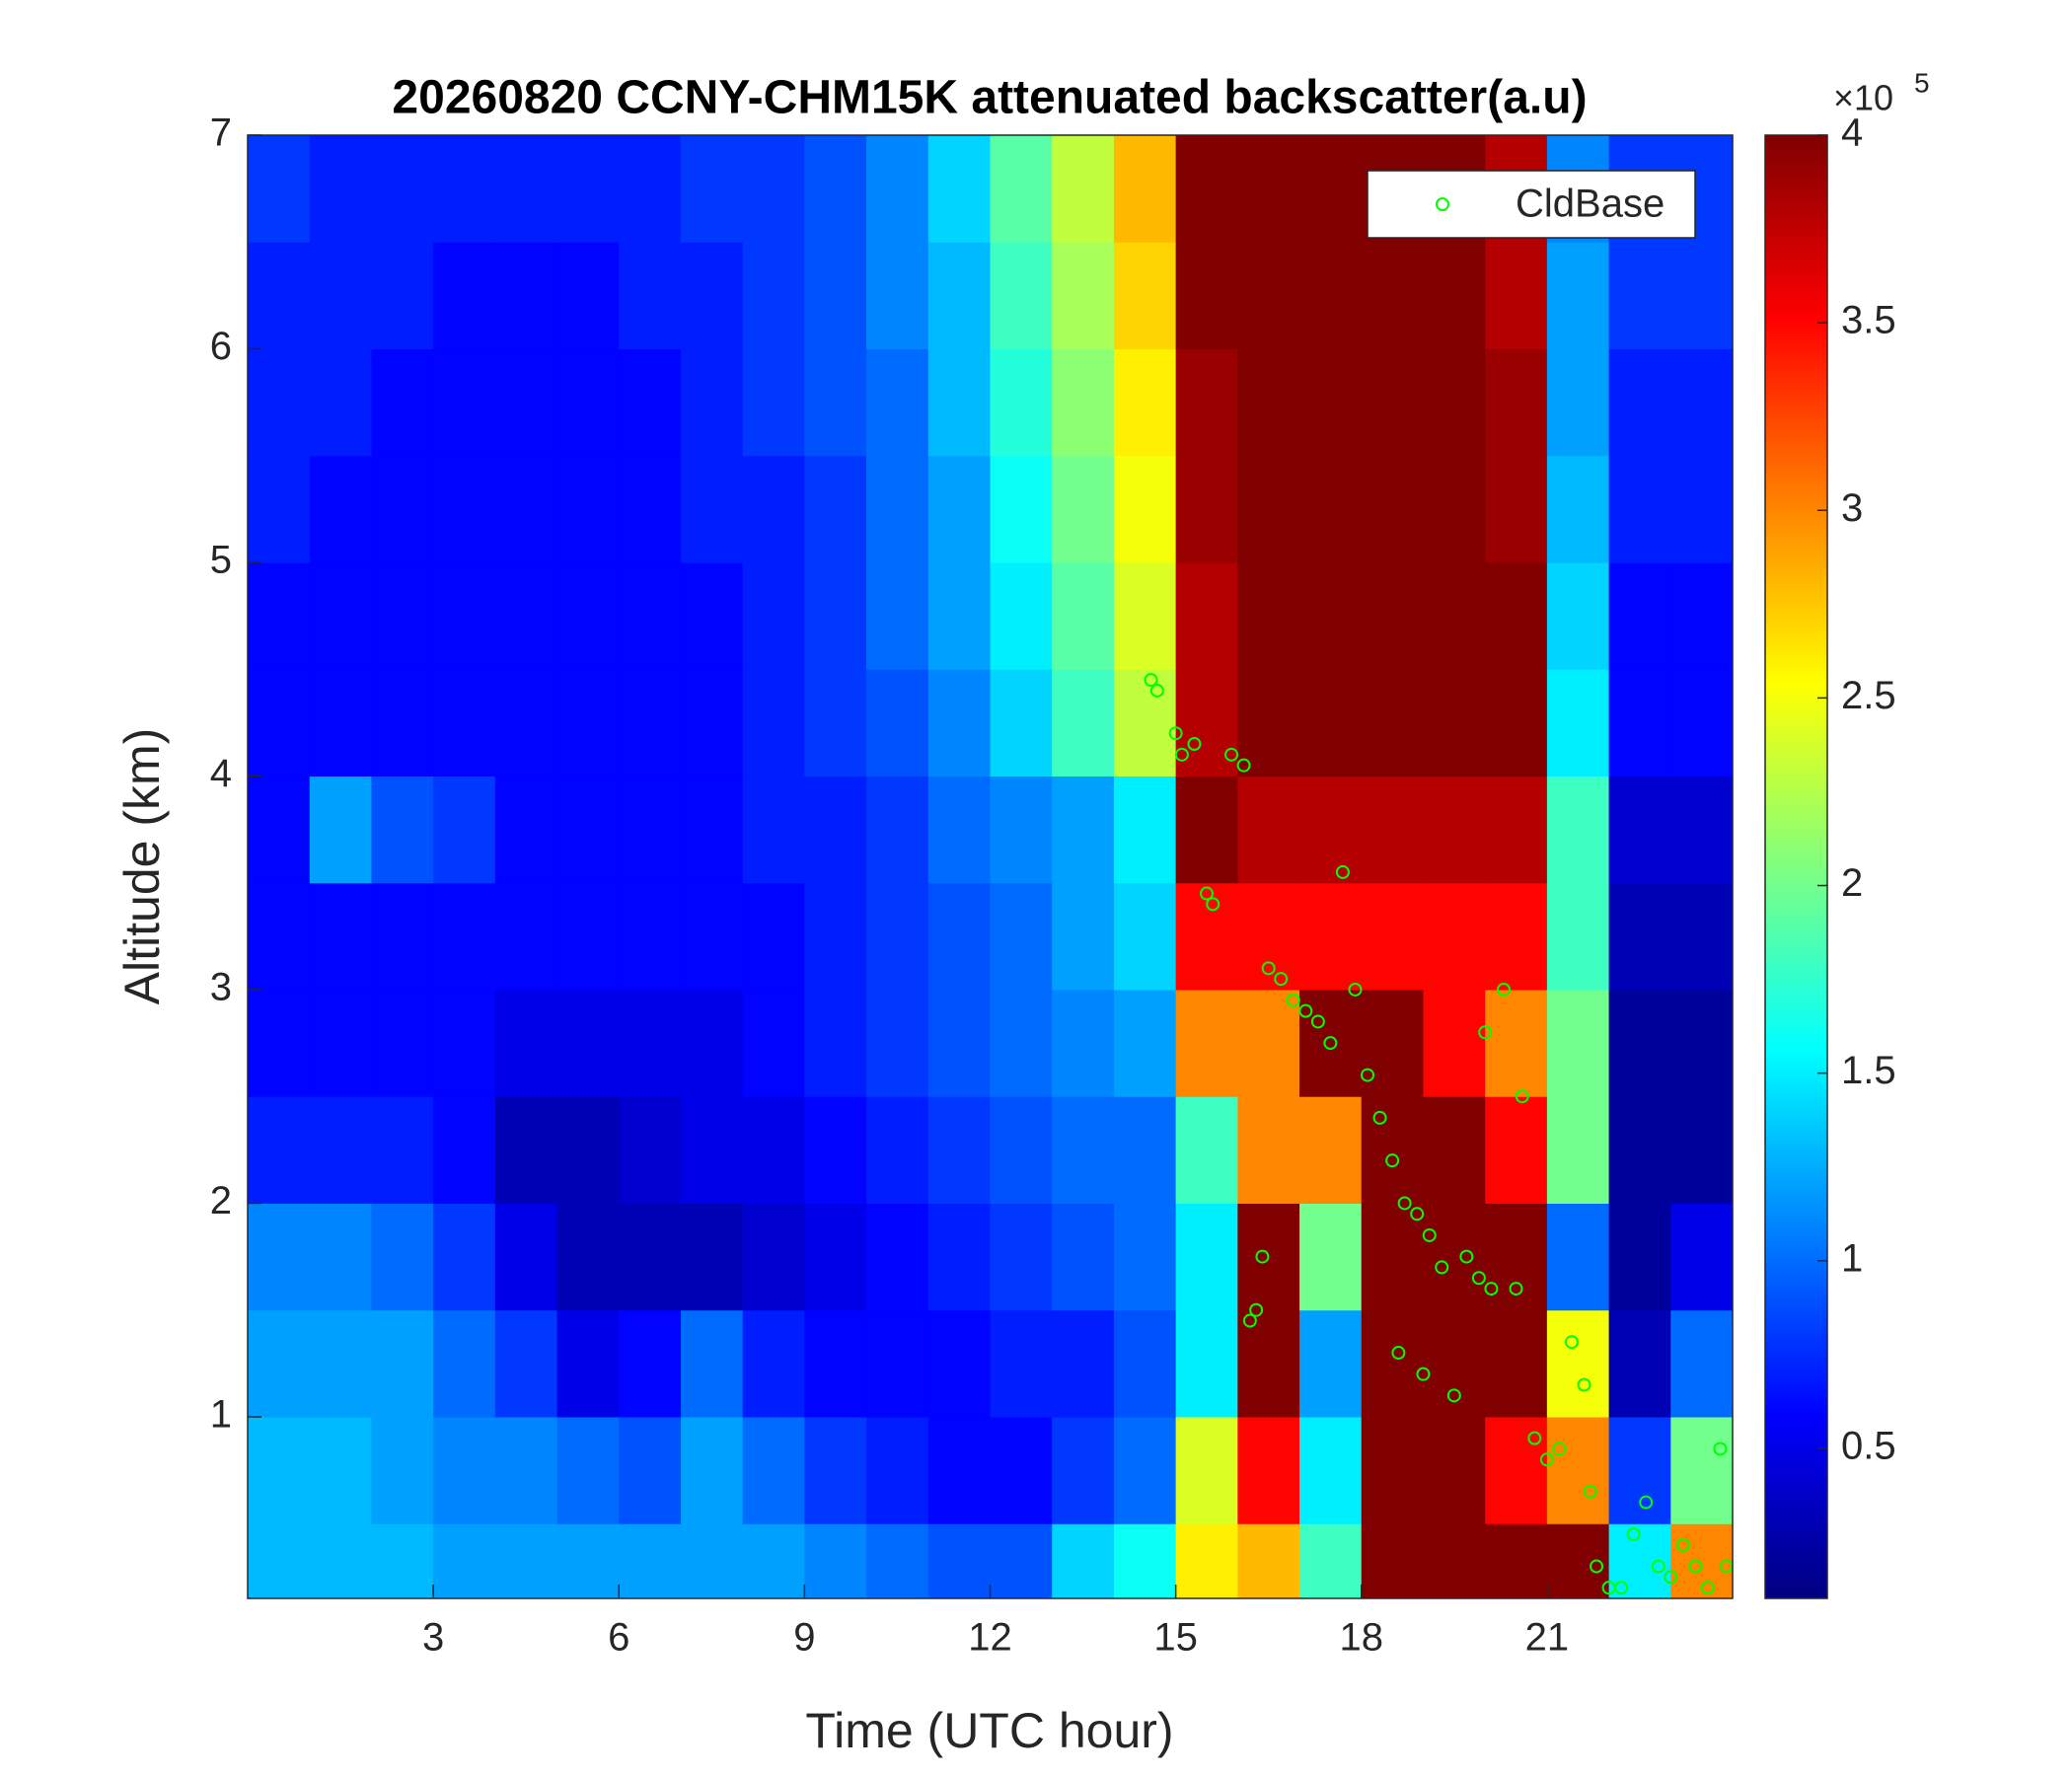 The width and height of the screenshot is (2072, 1776). What do you see at coordinates (1852, 133) in the screenshot?
I see `colorbar-tick-label: 4` at bounding box center [1852, 133].